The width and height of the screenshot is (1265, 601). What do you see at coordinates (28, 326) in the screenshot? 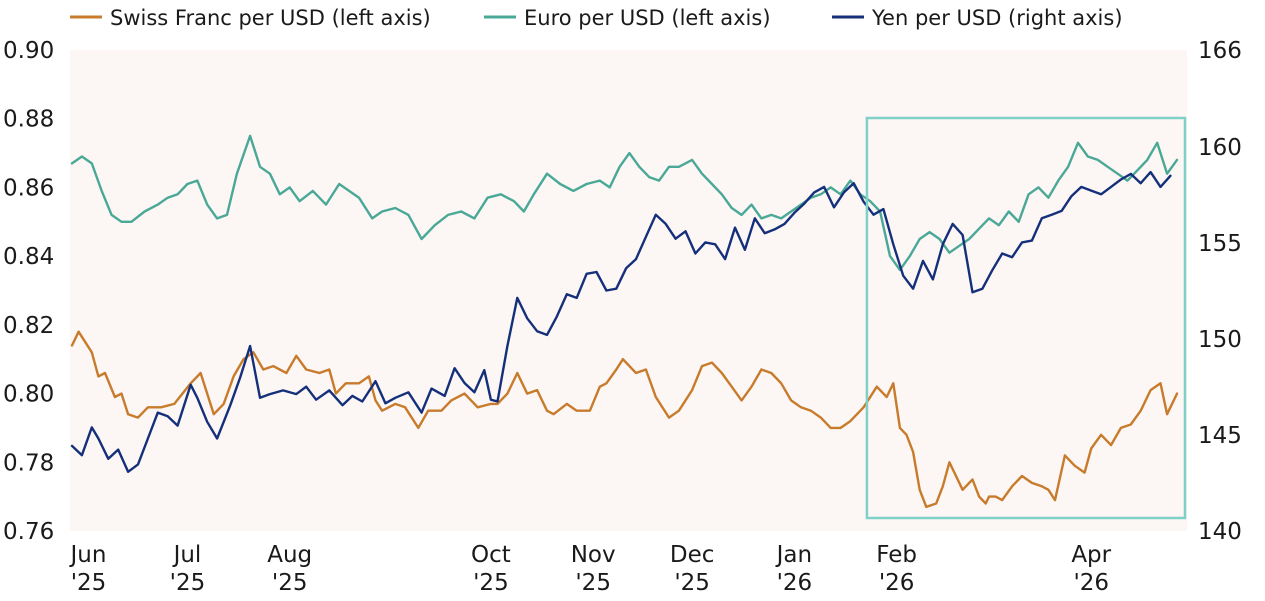
I see `left-tick-label: 0.82` at bounding box center [28, 326].